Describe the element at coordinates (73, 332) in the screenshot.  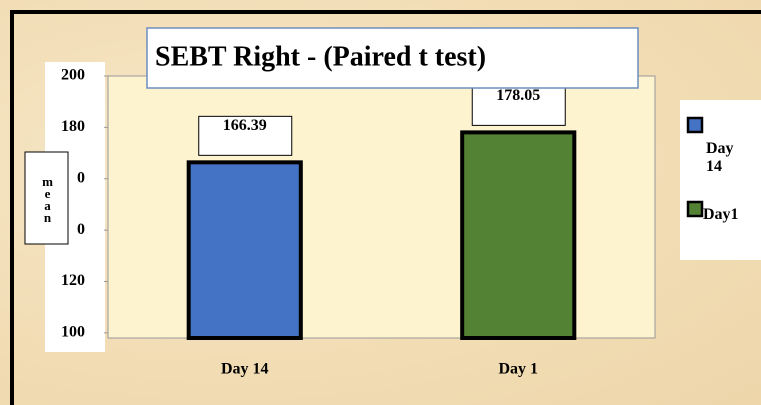
I see `y-tick-label: 100` at that location.